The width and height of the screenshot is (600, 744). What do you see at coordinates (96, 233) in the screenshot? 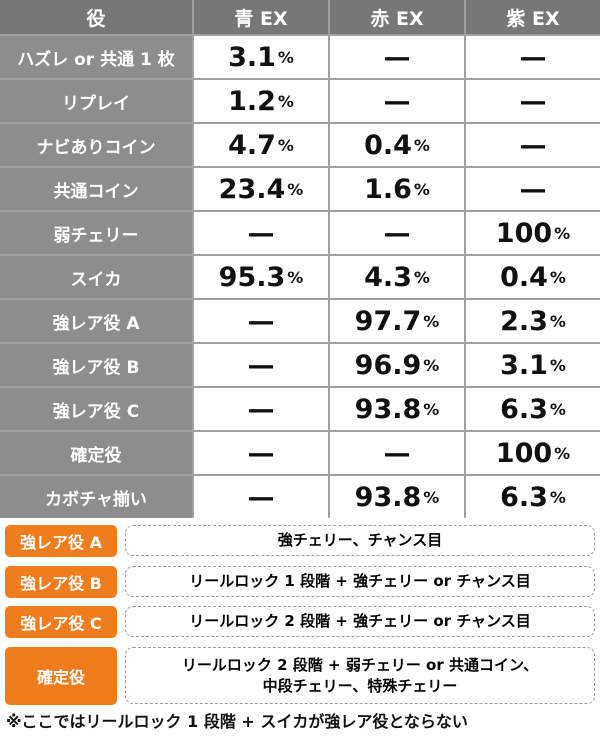
I see `row-label: 弱チェリー` at bounding box center [96, 233].